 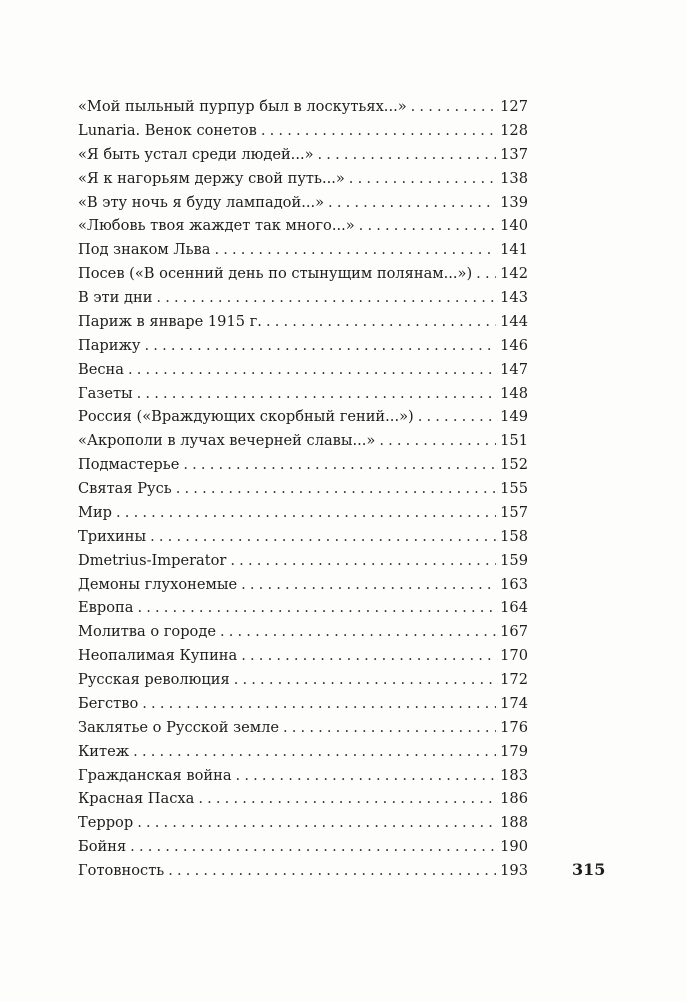 I want to click on toc-entry: Бойня 190, so click(x=303, y=847).